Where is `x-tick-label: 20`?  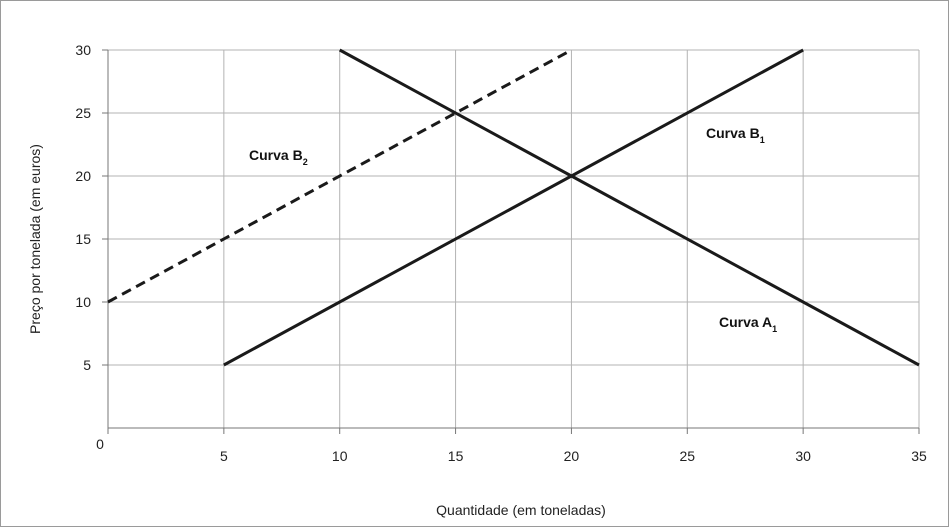 x-tick-label: 20 is located at coordinates (572, 456).